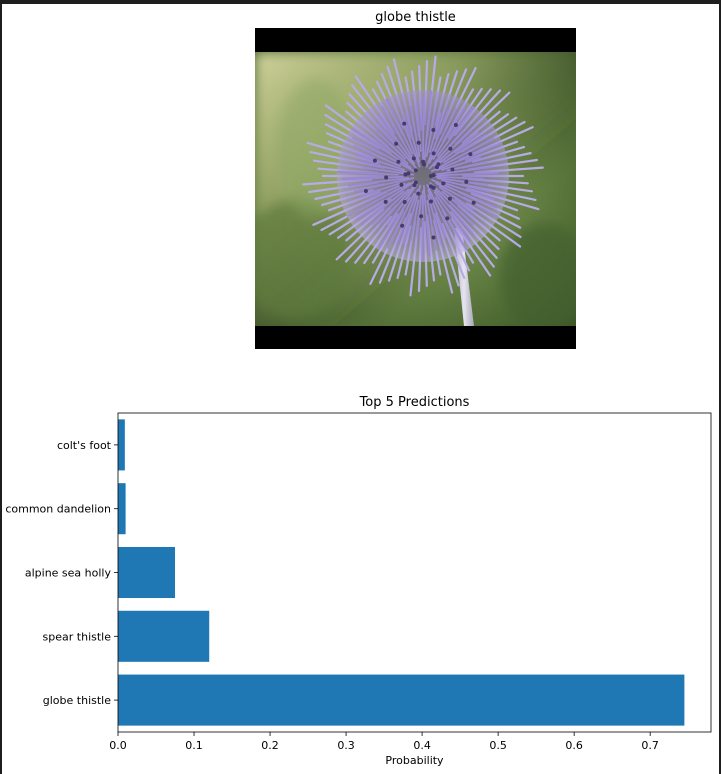 Image resolution: width=721 pixels, height=774 pixels. Describe the element at coordinates (401, 700) in the screenshot. I see `bar-globe-thistle` at that location.